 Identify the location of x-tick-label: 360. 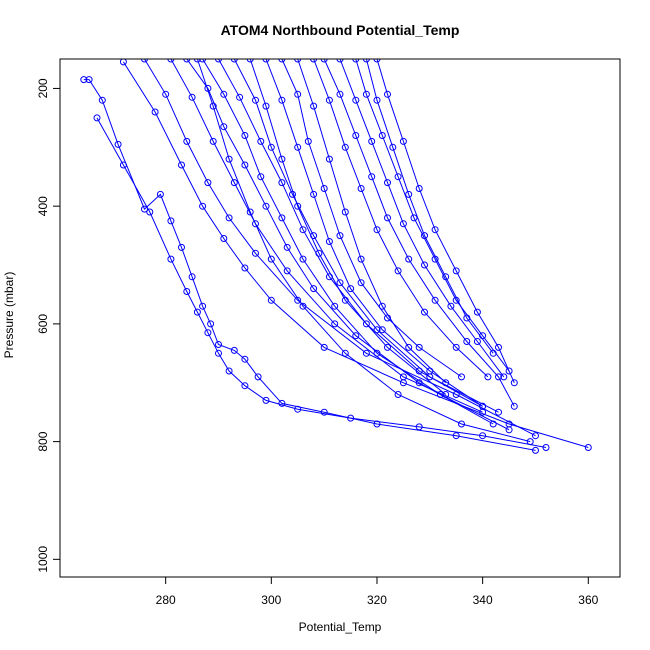
(588, 600).